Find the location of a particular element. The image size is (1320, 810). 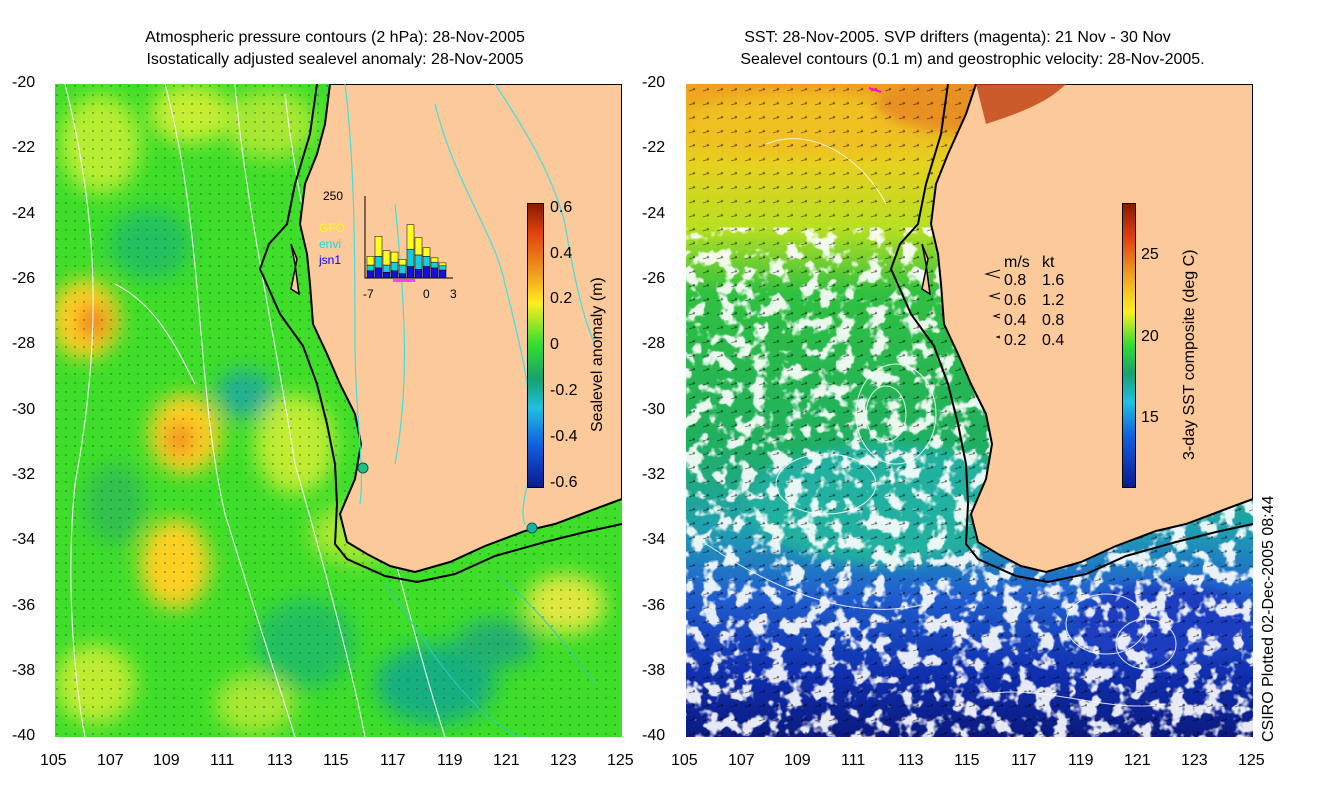

inset-x-label-1: 0 is located at coordinates (426, 294).